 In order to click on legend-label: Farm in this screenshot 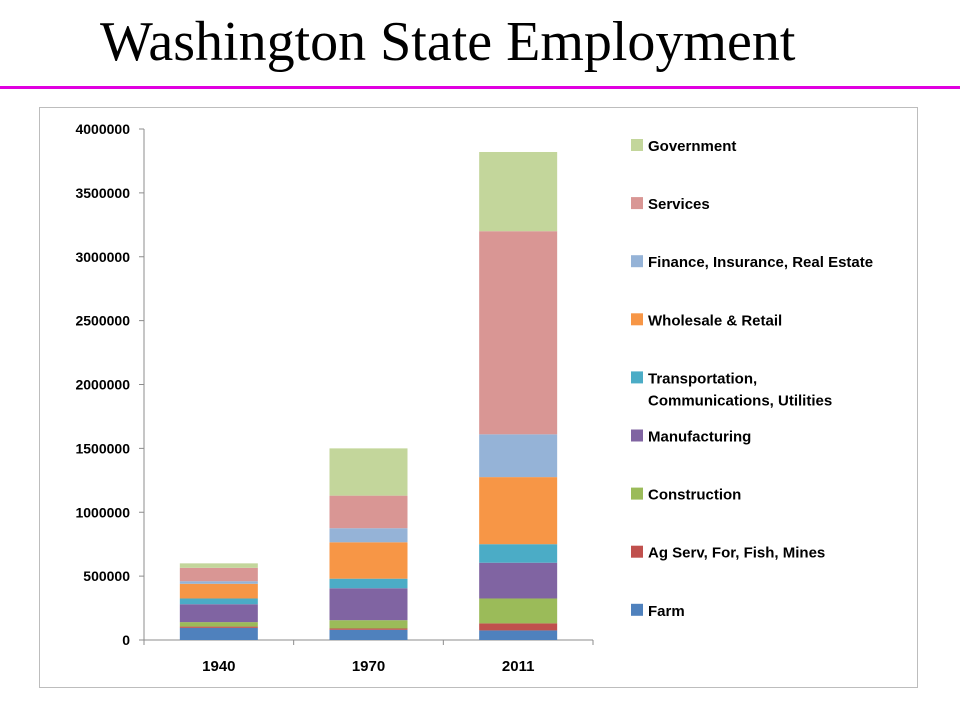, I will do `click(666, 611)`.